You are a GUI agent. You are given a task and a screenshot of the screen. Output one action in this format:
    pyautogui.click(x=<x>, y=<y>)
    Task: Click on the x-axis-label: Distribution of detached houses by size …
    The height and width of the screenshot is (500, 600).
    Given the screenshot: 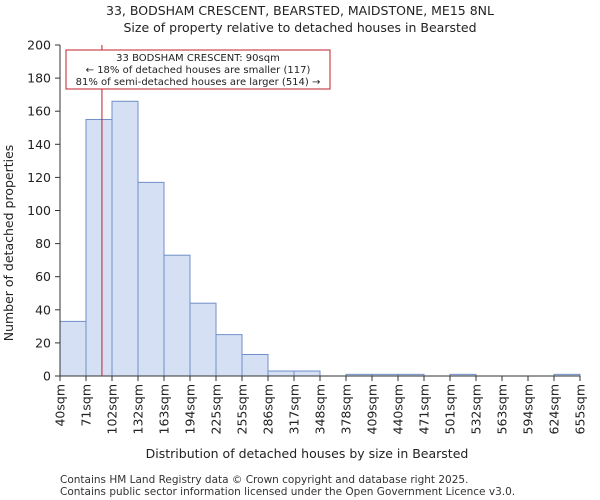 What is the action you would take?
    pyautogui.click(x=307, y=453)
    